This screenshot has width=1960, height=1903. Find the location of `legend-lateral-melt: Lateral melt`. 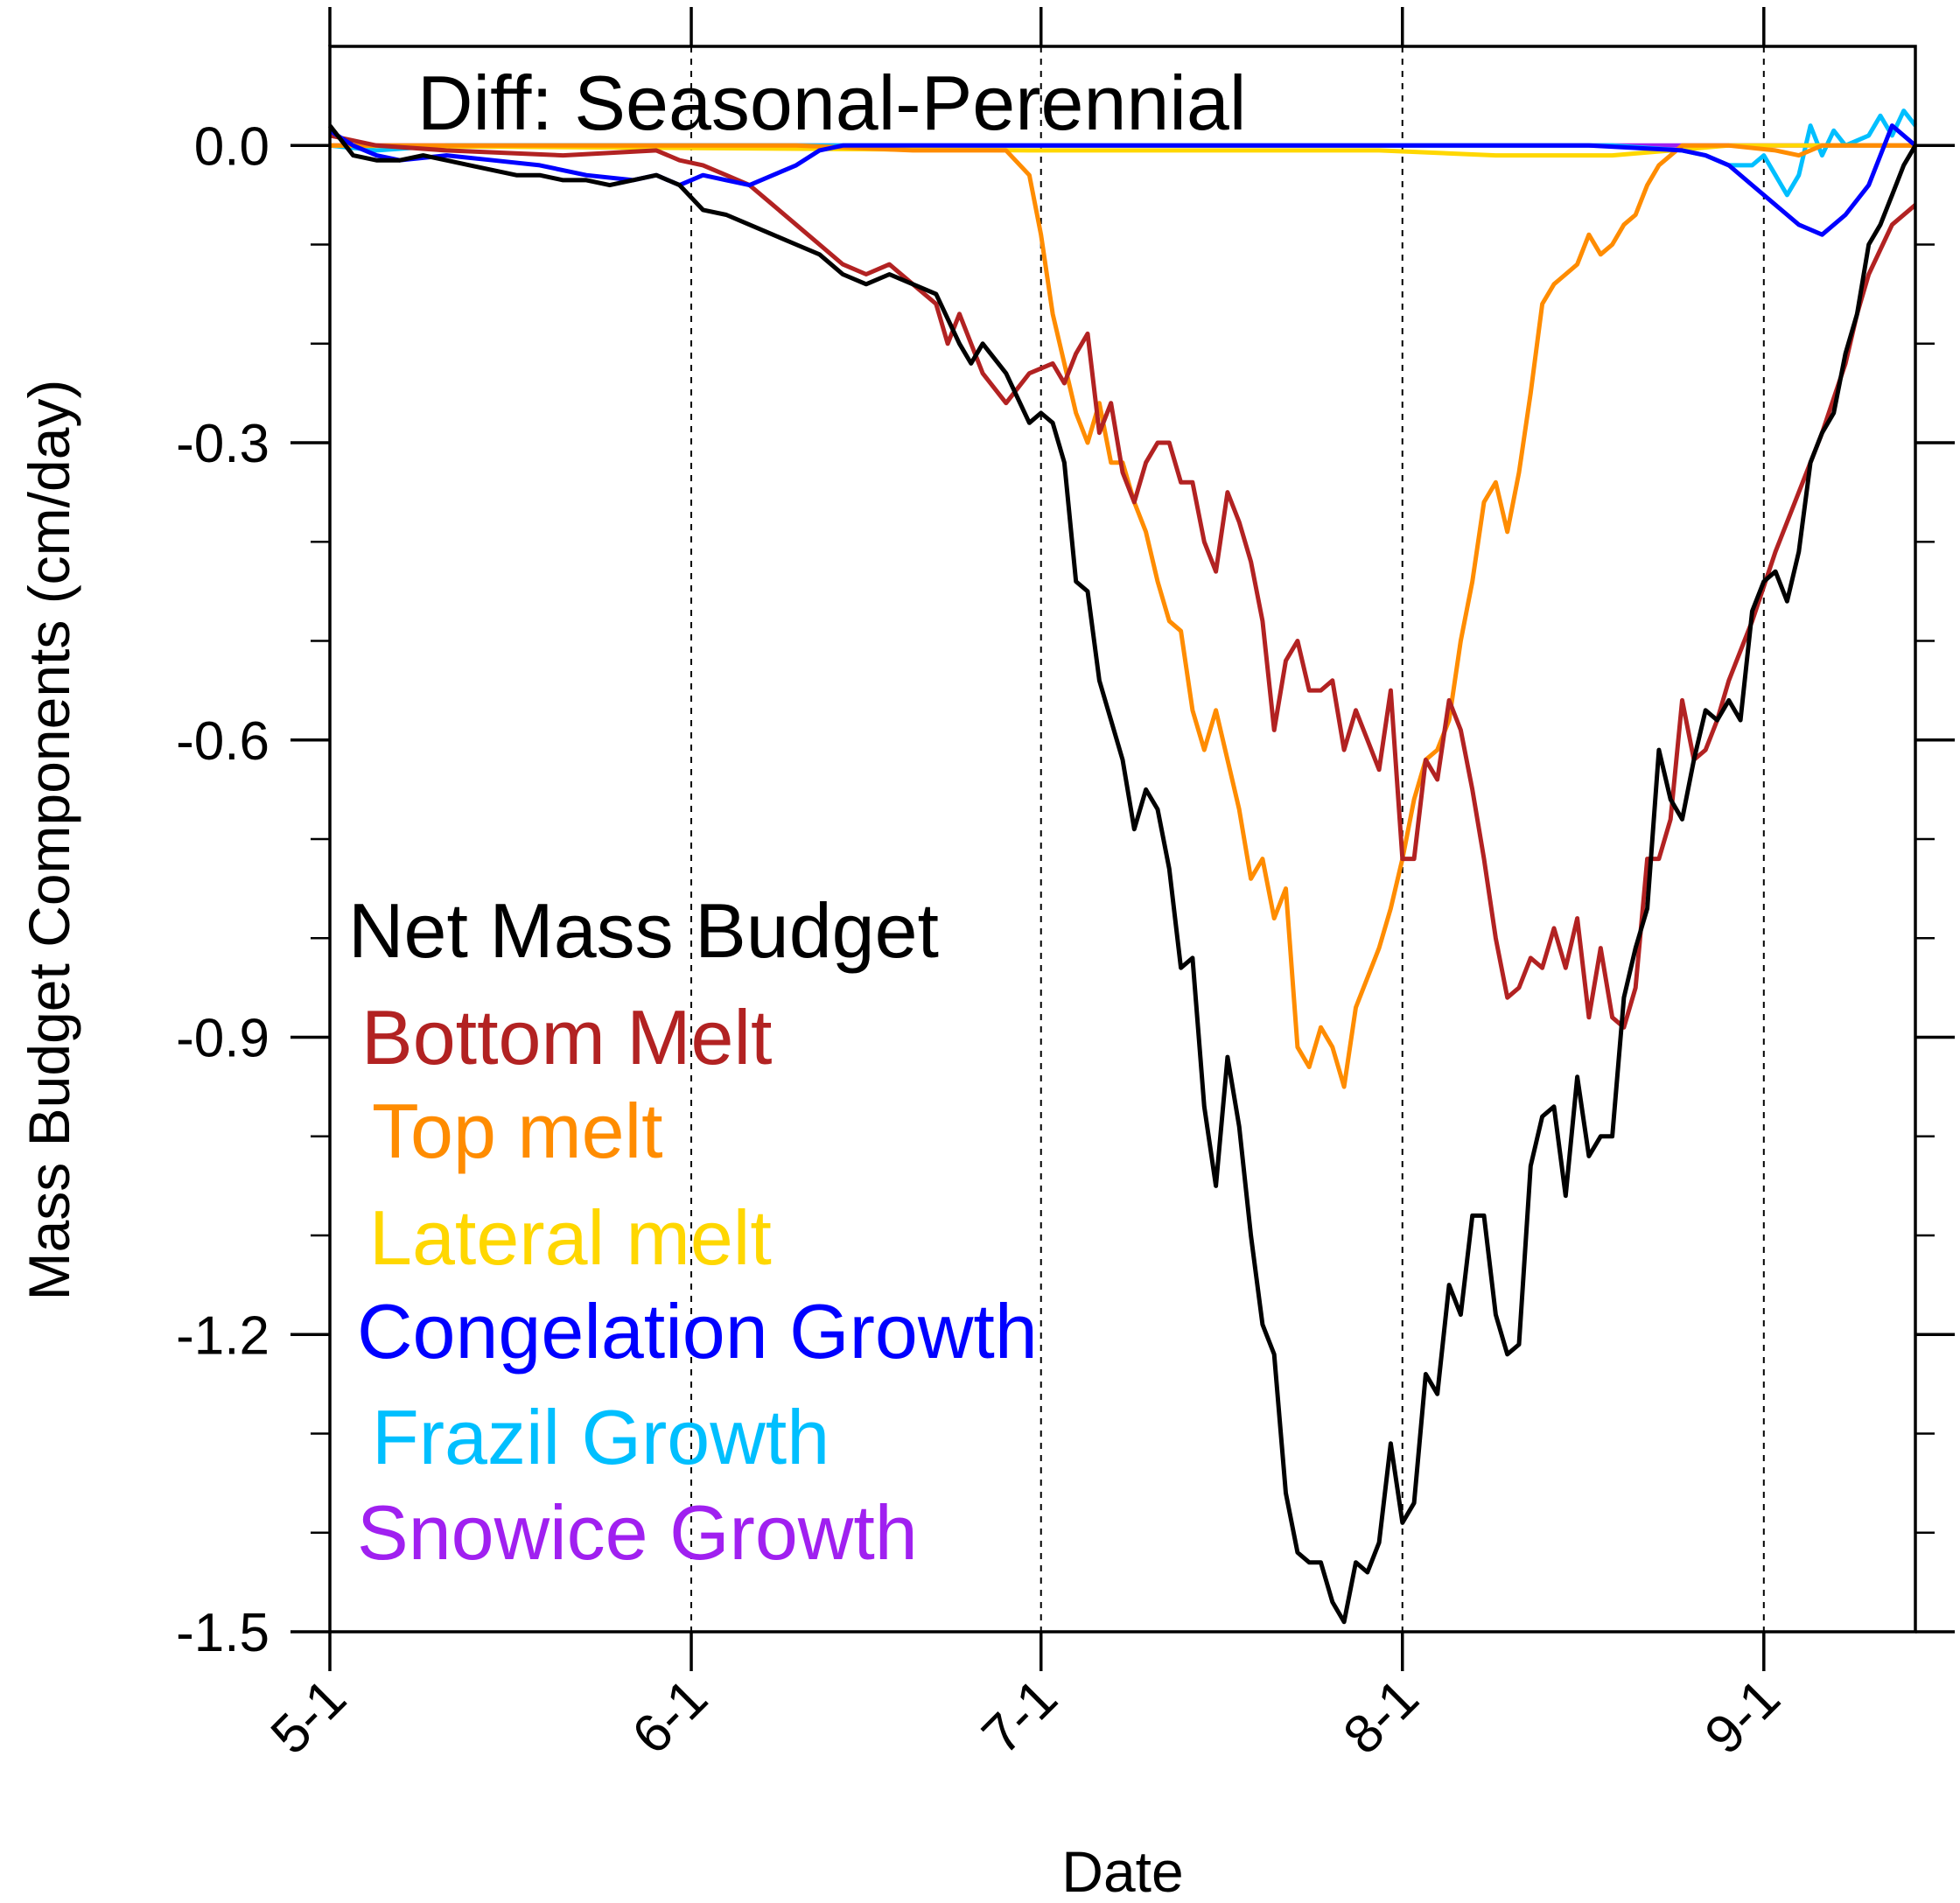

legend-lateral-melt: Lateral melt is located at coordinates (570, 1237).